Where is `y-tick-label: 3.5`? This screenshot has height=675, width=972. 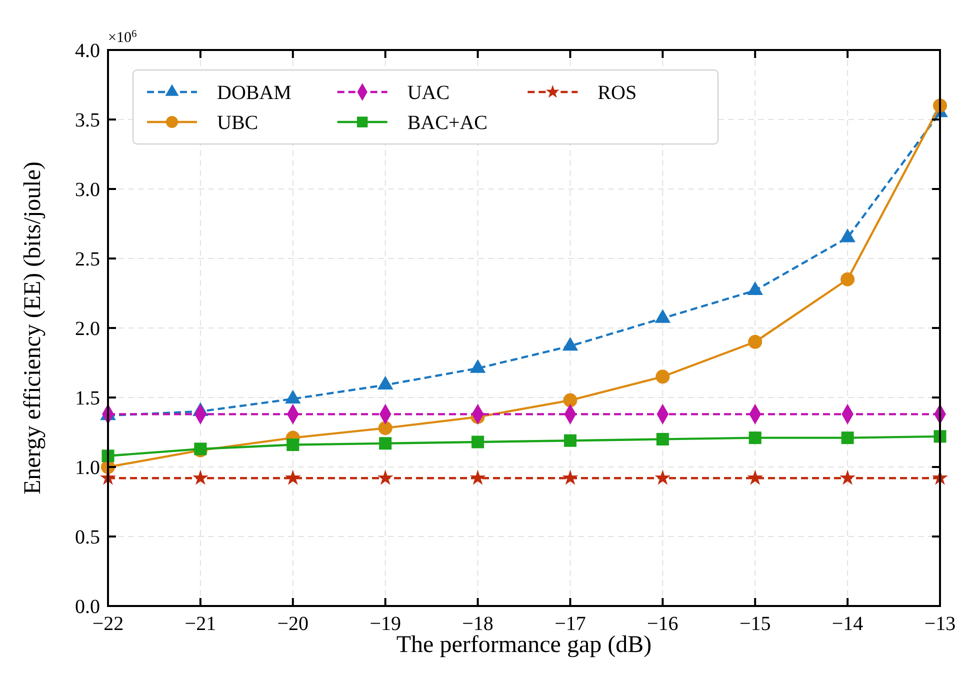
y-tick-label: 3.5 is located at coordinates (87, 121).